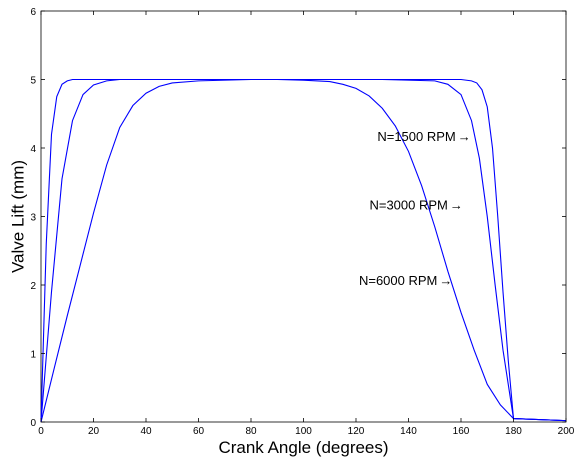 This screenshot has height=466, width=575. I want to click on annotation-group: N=1500 RPM →N=3000 RPM →N=6000 RPM →, so click(415, 208).